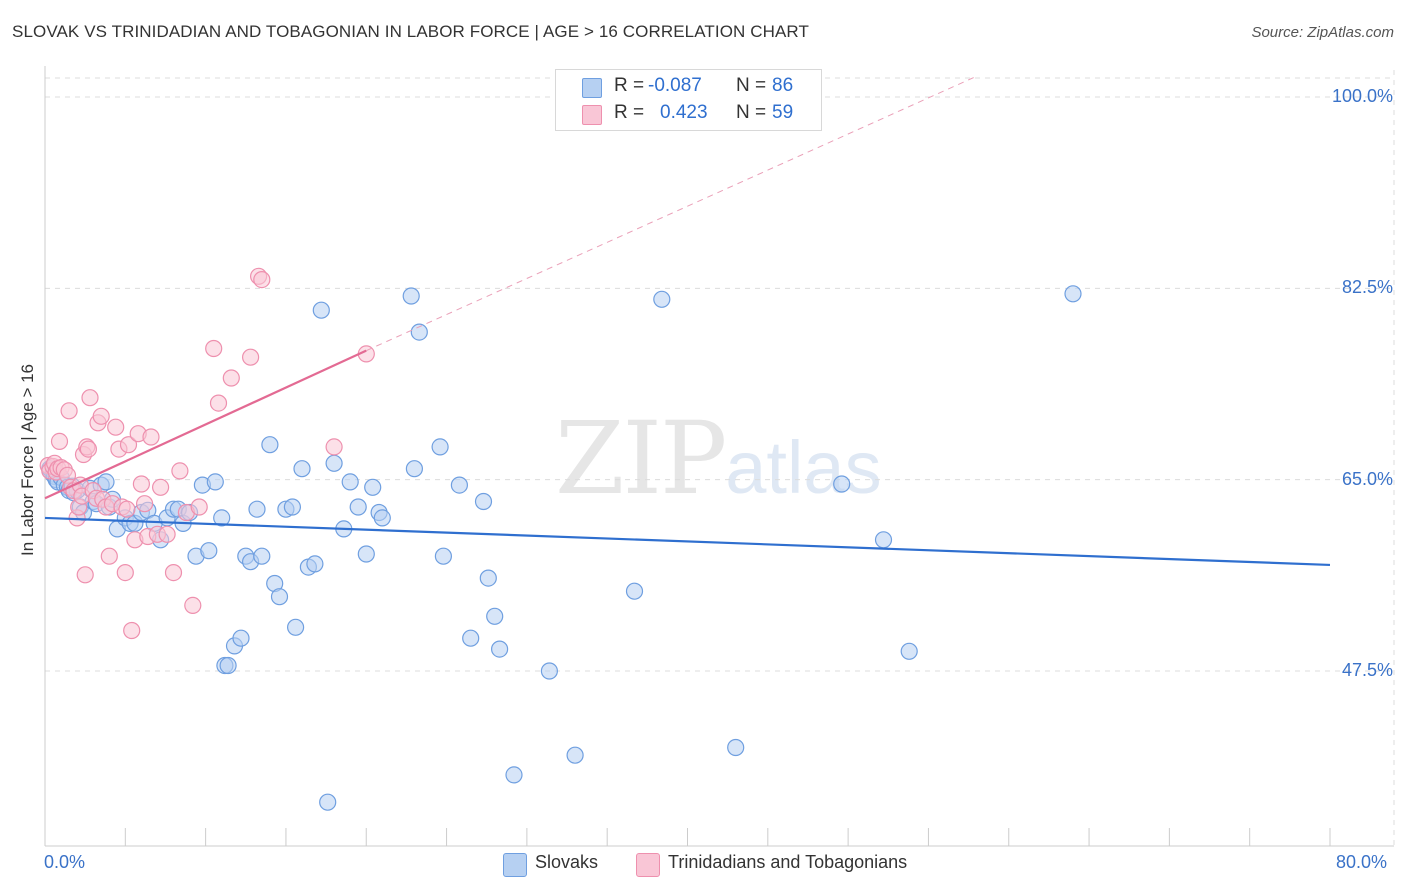  Describe the element at coordinates (788, 862) in the screenshot. I see `bottom-legend-label-trinidadians: Trinidadians and Tobagonians` at that location.